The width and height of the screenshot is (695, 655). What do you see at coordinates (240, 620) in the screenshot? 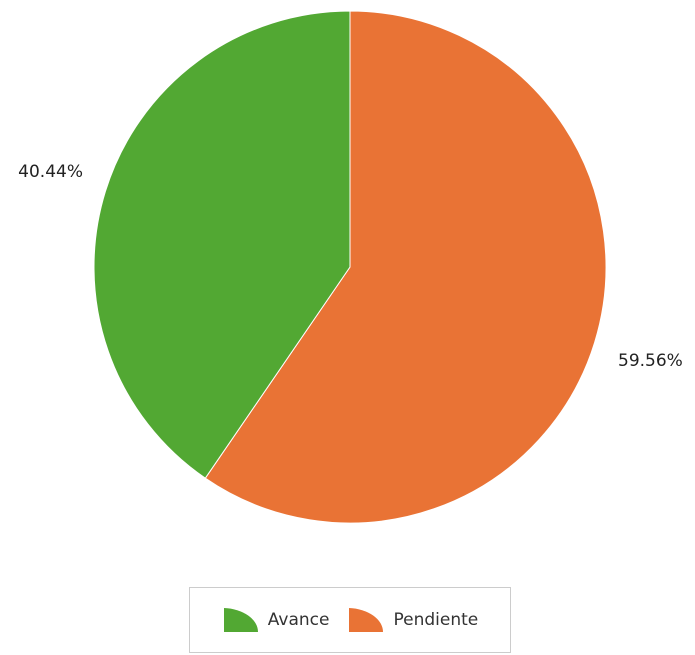
I see `legend-swatch-avance` at bounding box center [240, 620].